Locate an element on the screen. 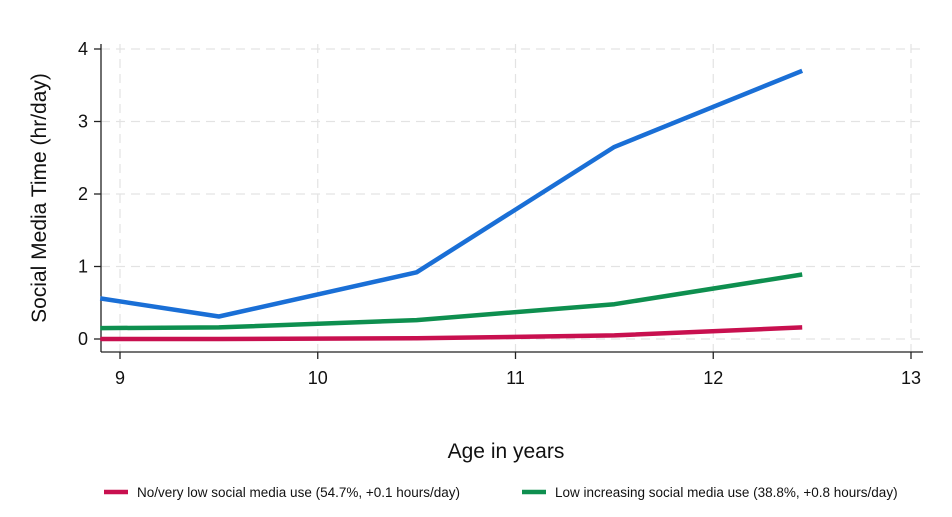 This screenshot has height=517, width=952. y-tick-label: 1 is located at coordinates (83, 267).